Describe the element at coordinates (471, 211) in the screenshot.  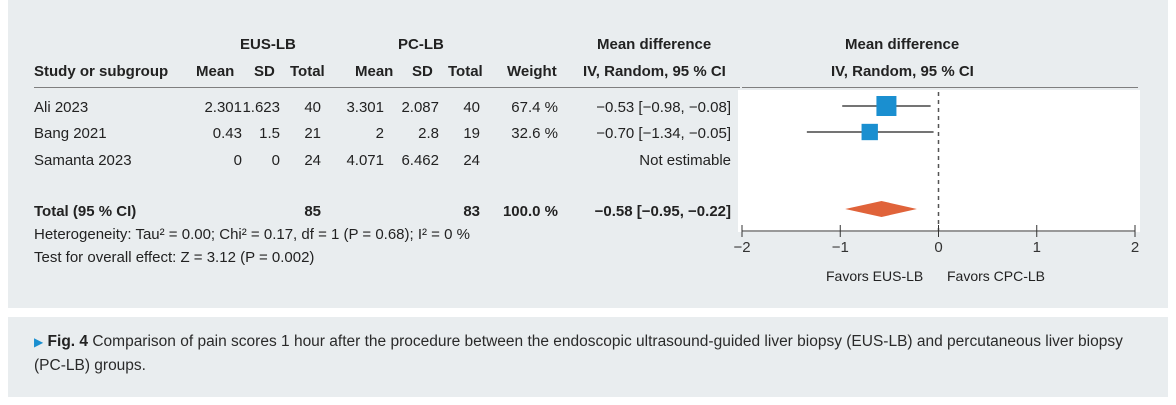
I see `total-n2: 83` at that location.